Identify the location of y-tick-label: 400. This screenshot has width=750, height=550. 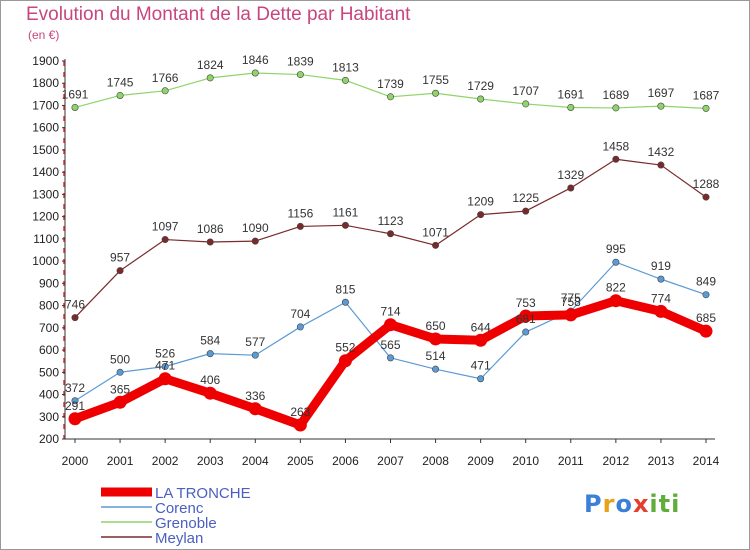
(49, 395).